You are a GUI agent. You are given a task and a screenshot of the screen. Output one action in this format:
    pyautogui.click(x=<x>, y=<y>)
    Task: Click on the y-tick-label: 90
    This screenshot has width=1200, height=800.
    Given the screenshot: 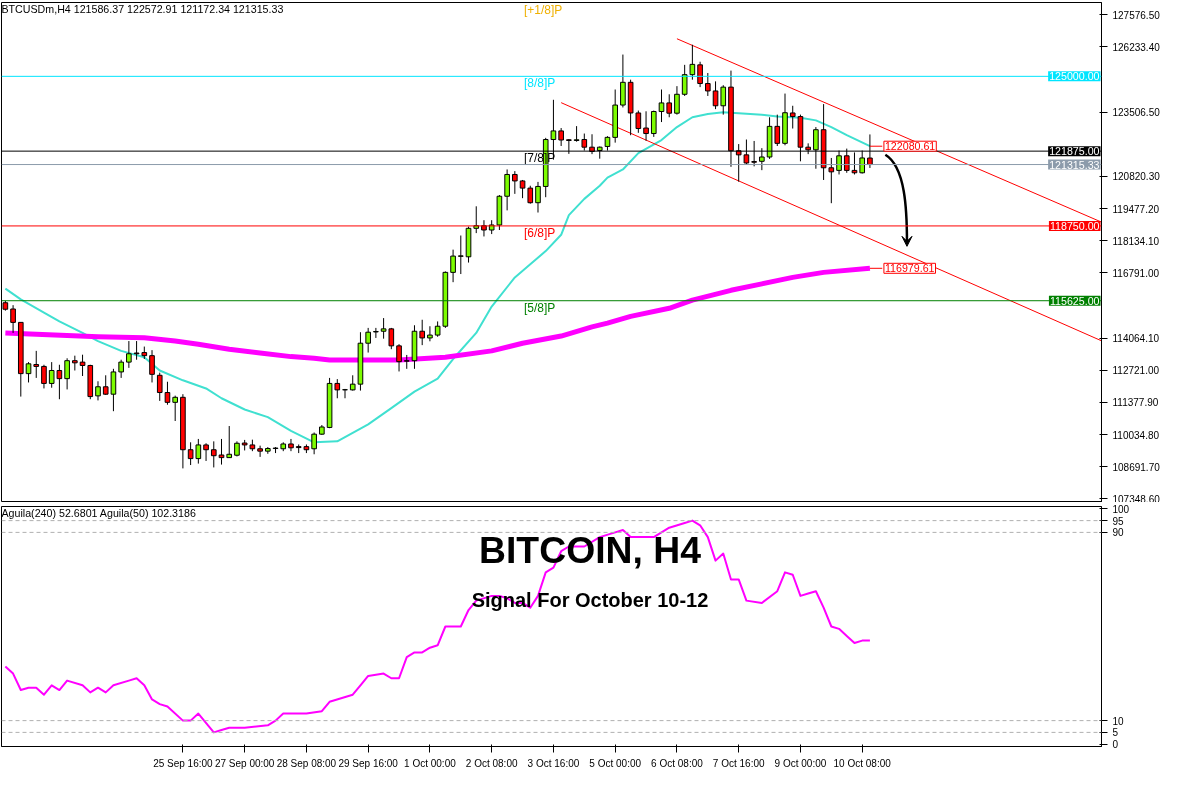 What is the action you would take?
    pyautogui.click(x=1118, y=533)
    